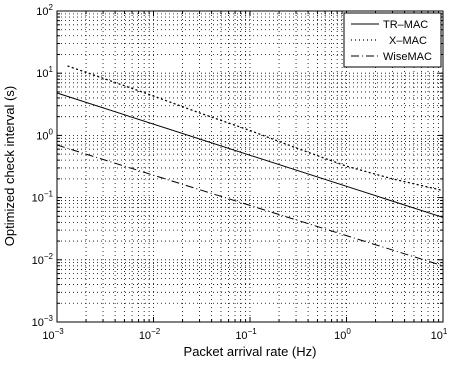 This screenshot has height=367, width=458. I want to click on y-axis-title: Optimized check interval (s), so click(9, 166).